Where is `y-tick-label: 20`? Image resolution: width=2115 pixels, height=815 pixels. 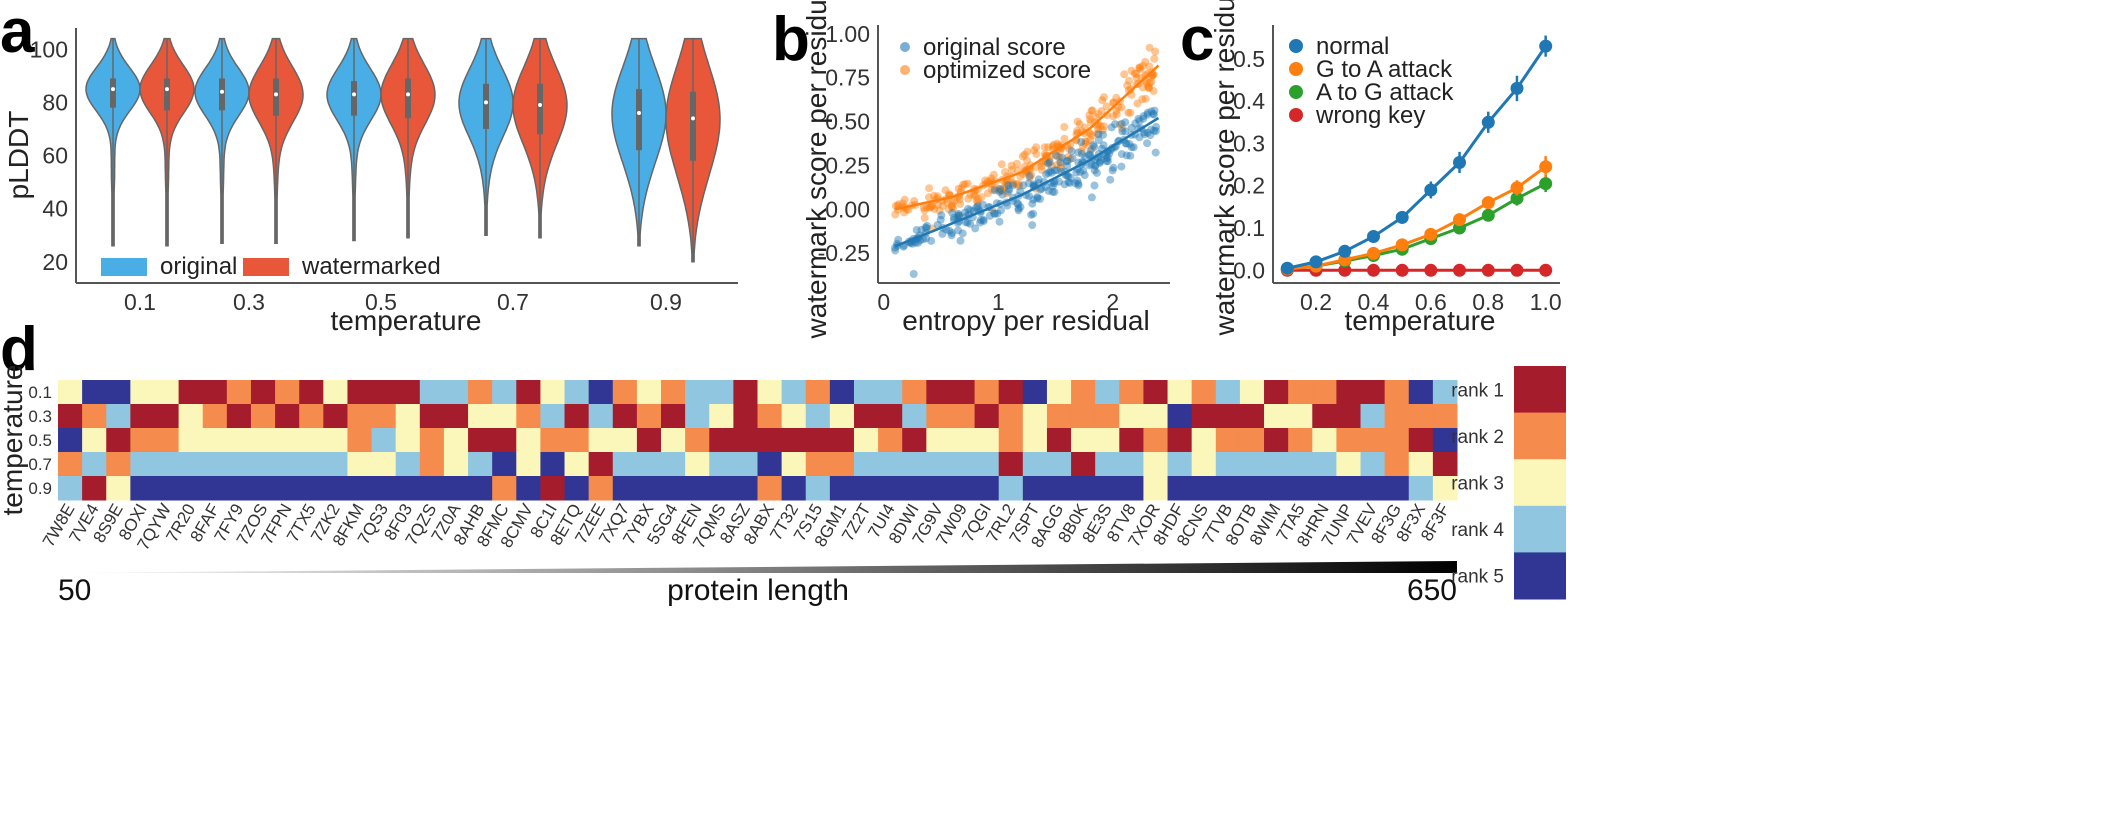
y-tick-label: 20 is located at coordinates (55, 262).